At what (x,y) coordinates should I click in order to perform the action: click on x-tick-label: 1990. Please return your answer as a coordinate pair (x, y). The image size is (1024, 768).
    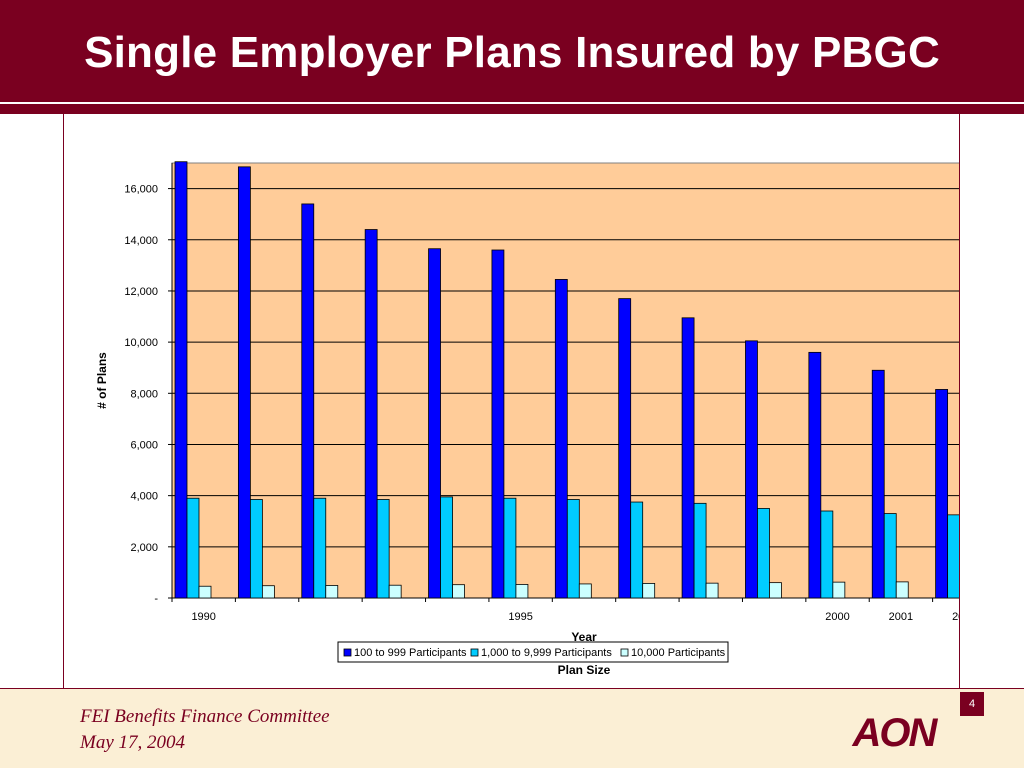
    Looking at the image, I should click on (203, 617).